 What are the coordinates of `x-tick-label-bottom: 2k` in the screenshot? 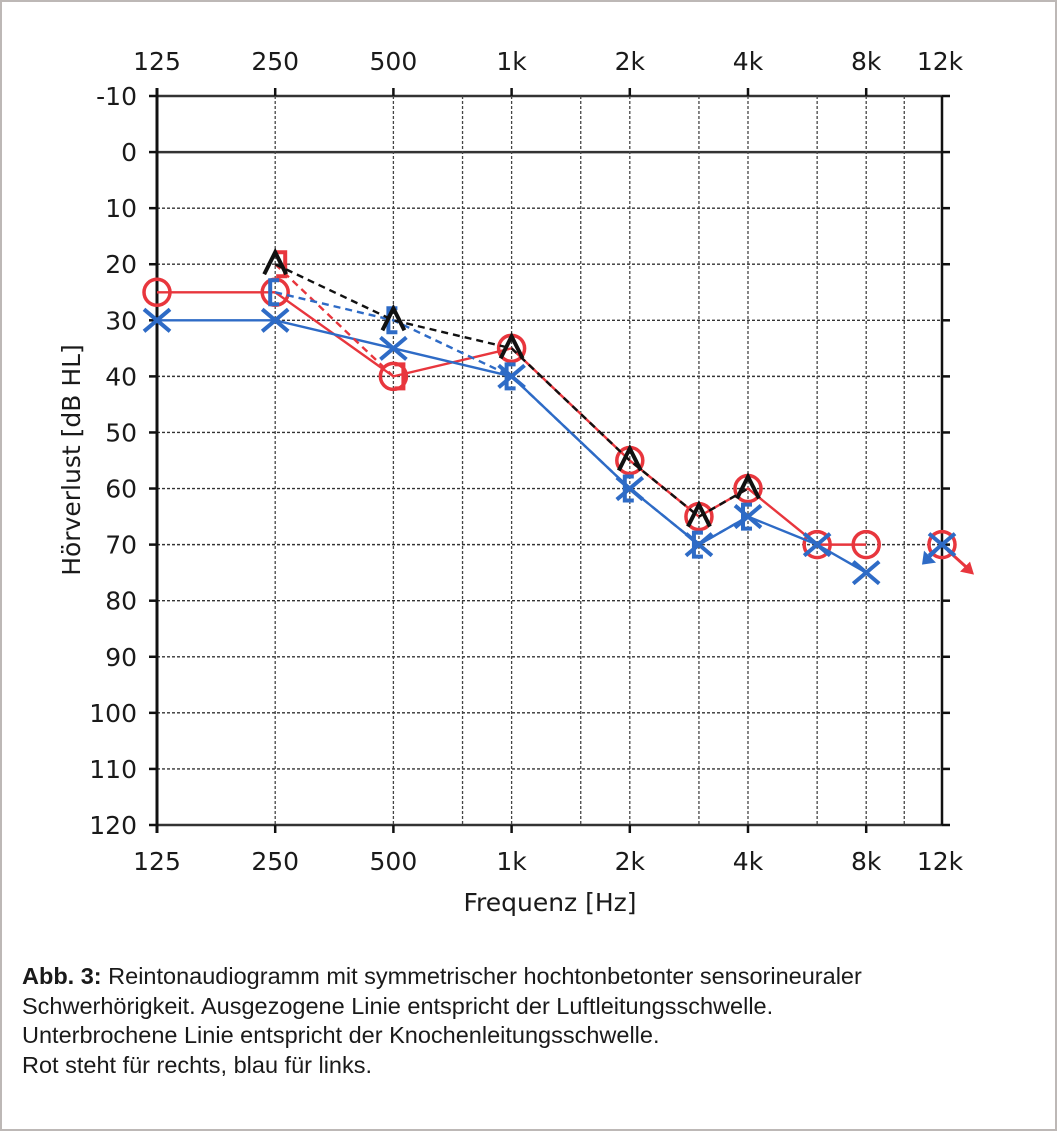 It's located at (630, 861).